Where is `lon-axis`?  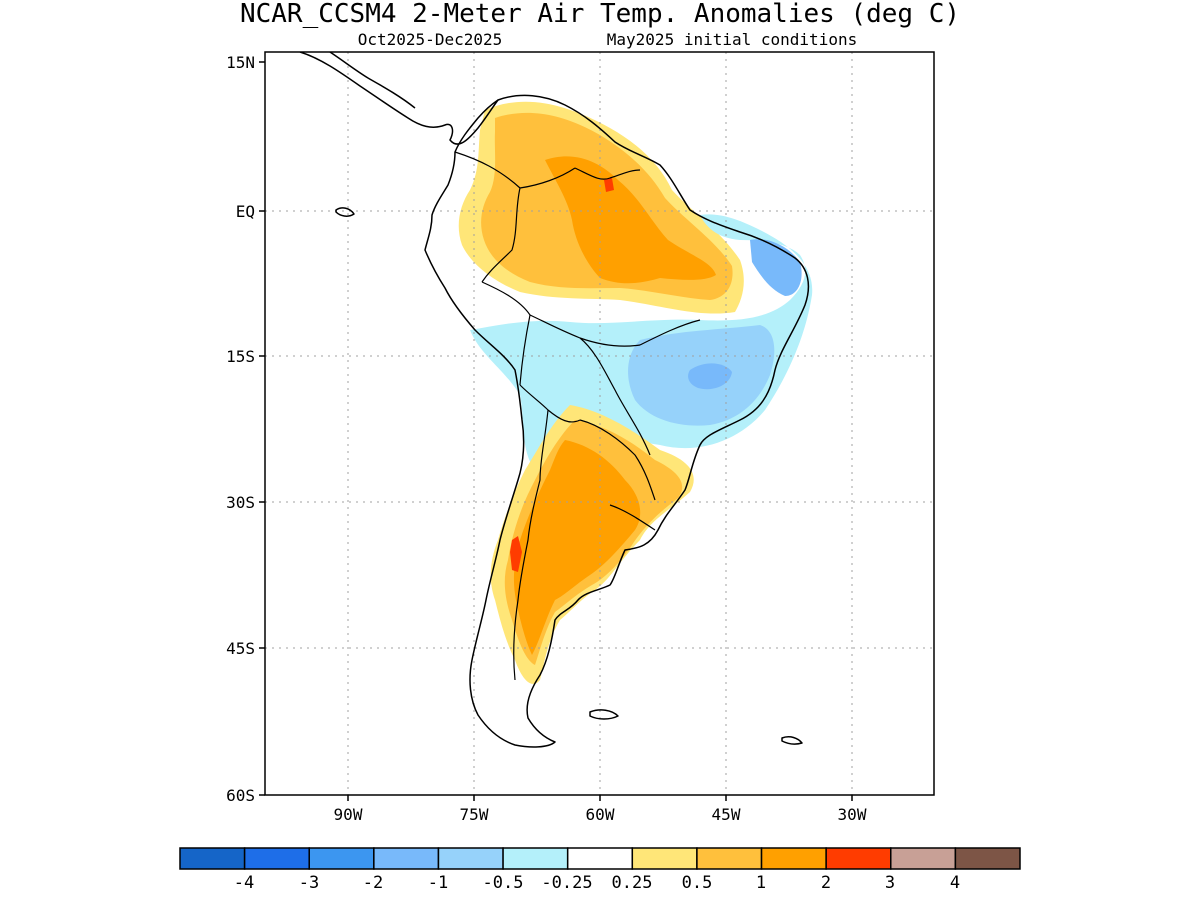
lon-axis is located at coordinates (600, 798).